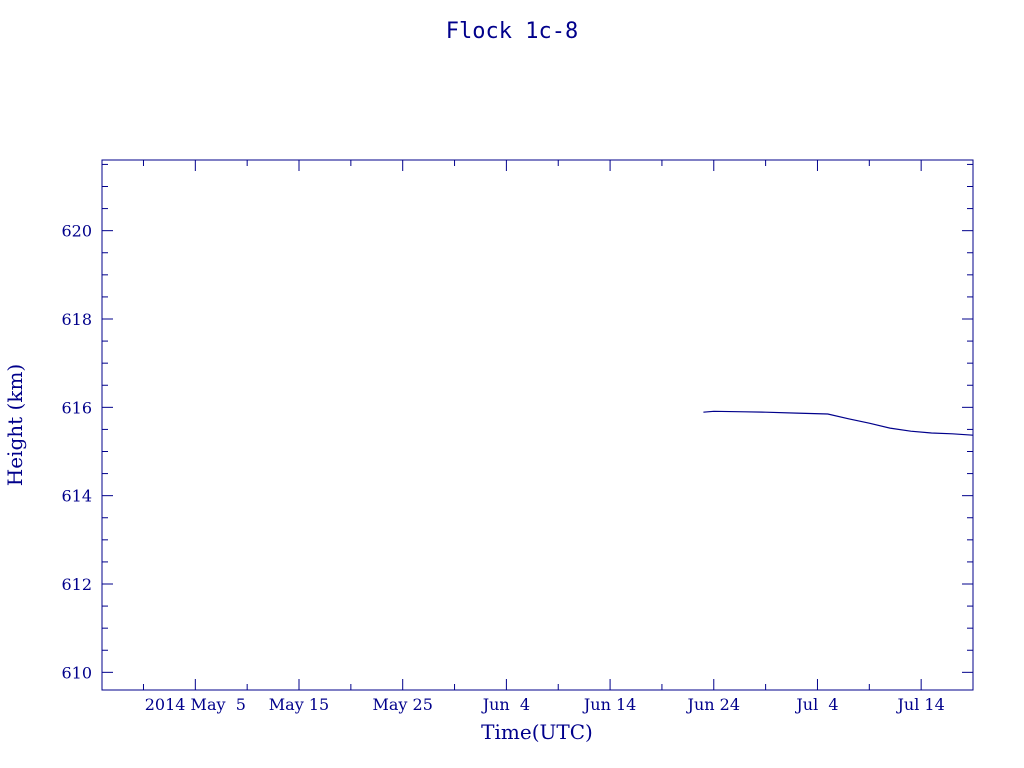 The image size is (1024, 768). What do you see at coordinates (609, 704) in the screenshot?
I see `x-tick-label: Jun 14` at bounding box center [609, 704].